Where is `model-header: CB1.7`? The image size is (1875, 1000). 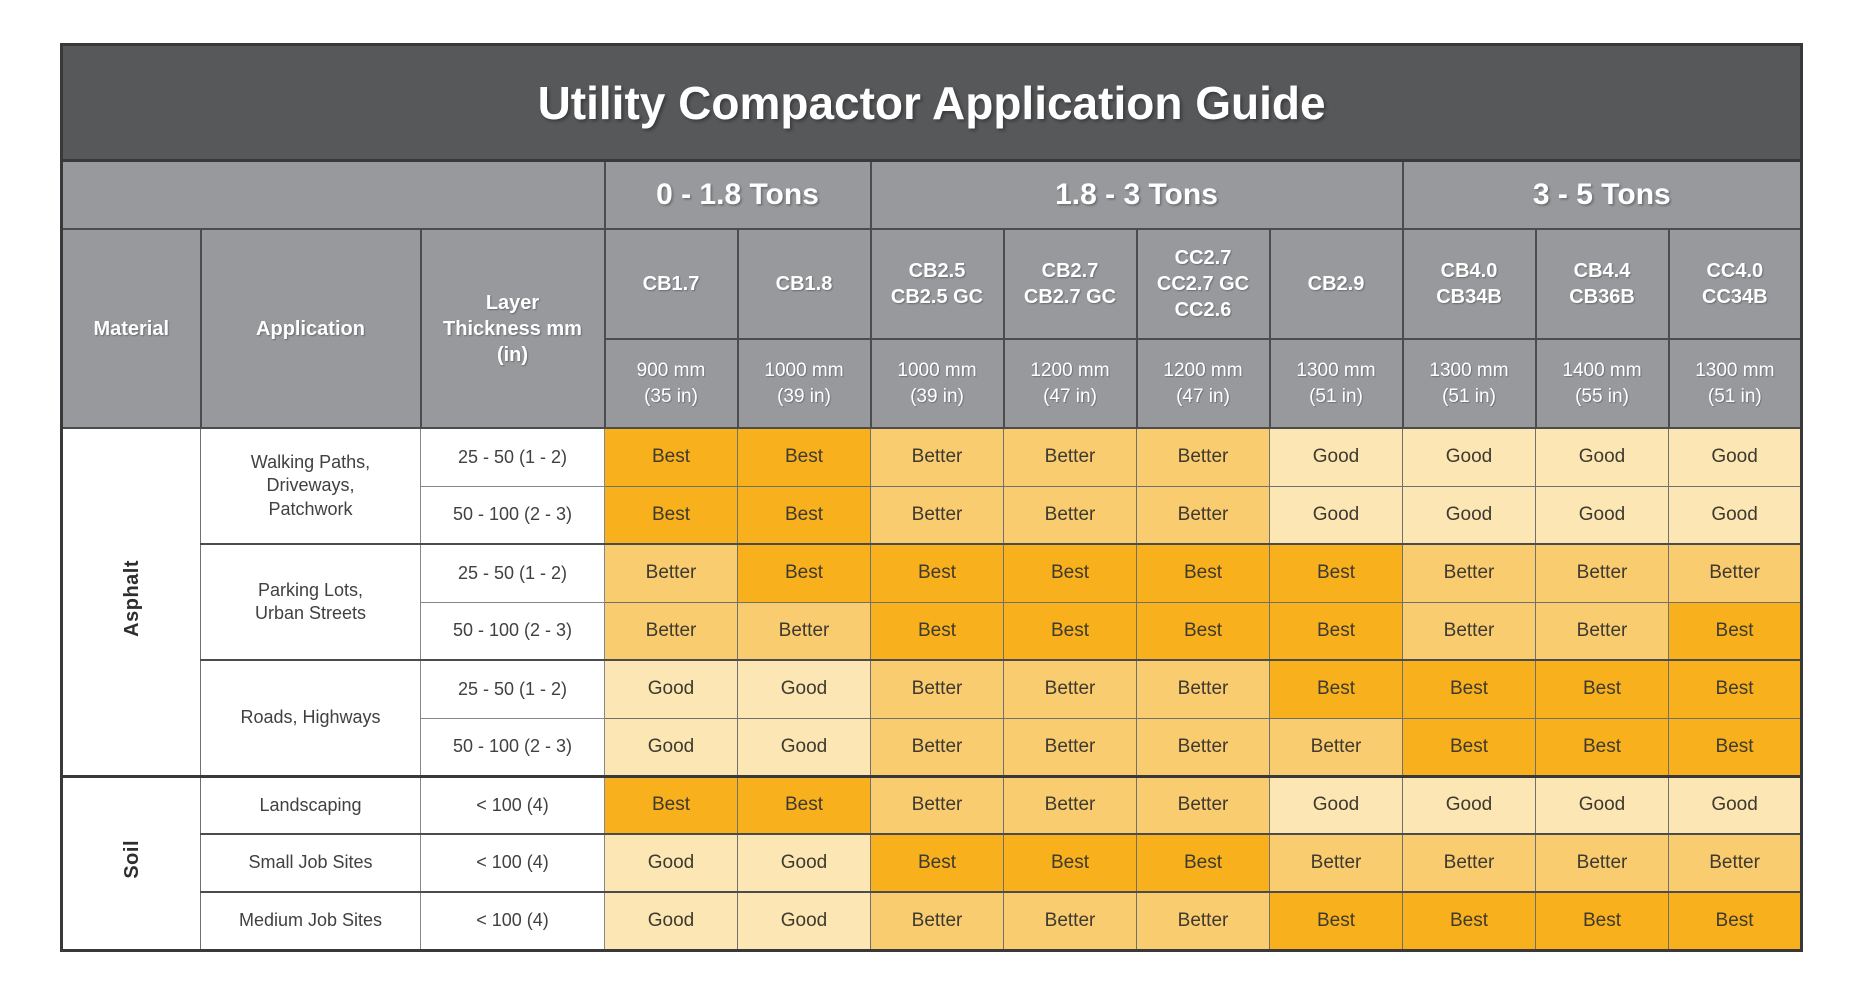
model-header: CB1.7 is located at coordinates (671, 284).